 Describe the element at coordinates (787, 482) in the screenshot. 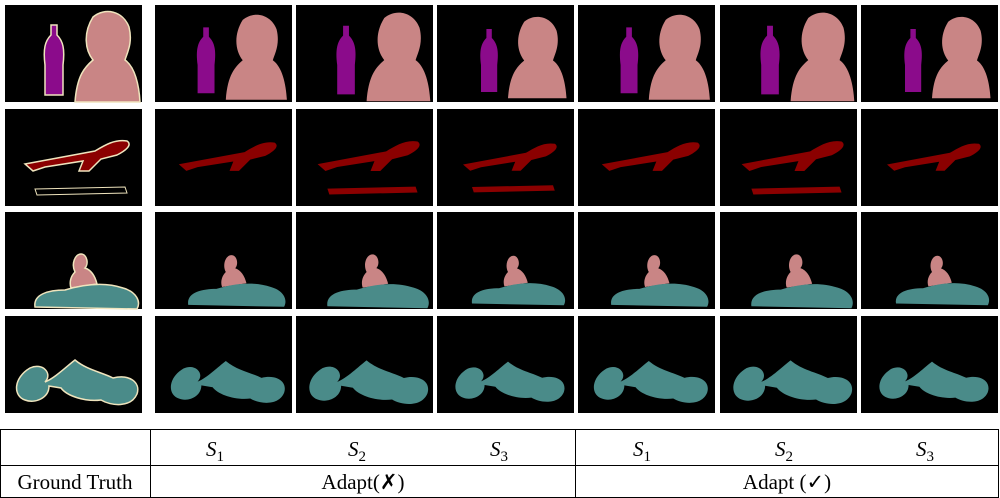

I see `group-label: Adapt (✓)` at that location.